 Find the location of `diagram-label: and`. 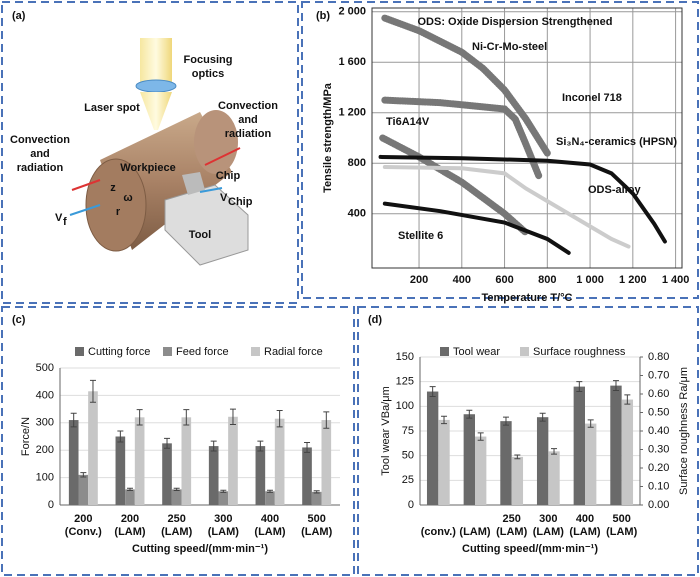

diagram-label: and is located at coordinates (248, 120).